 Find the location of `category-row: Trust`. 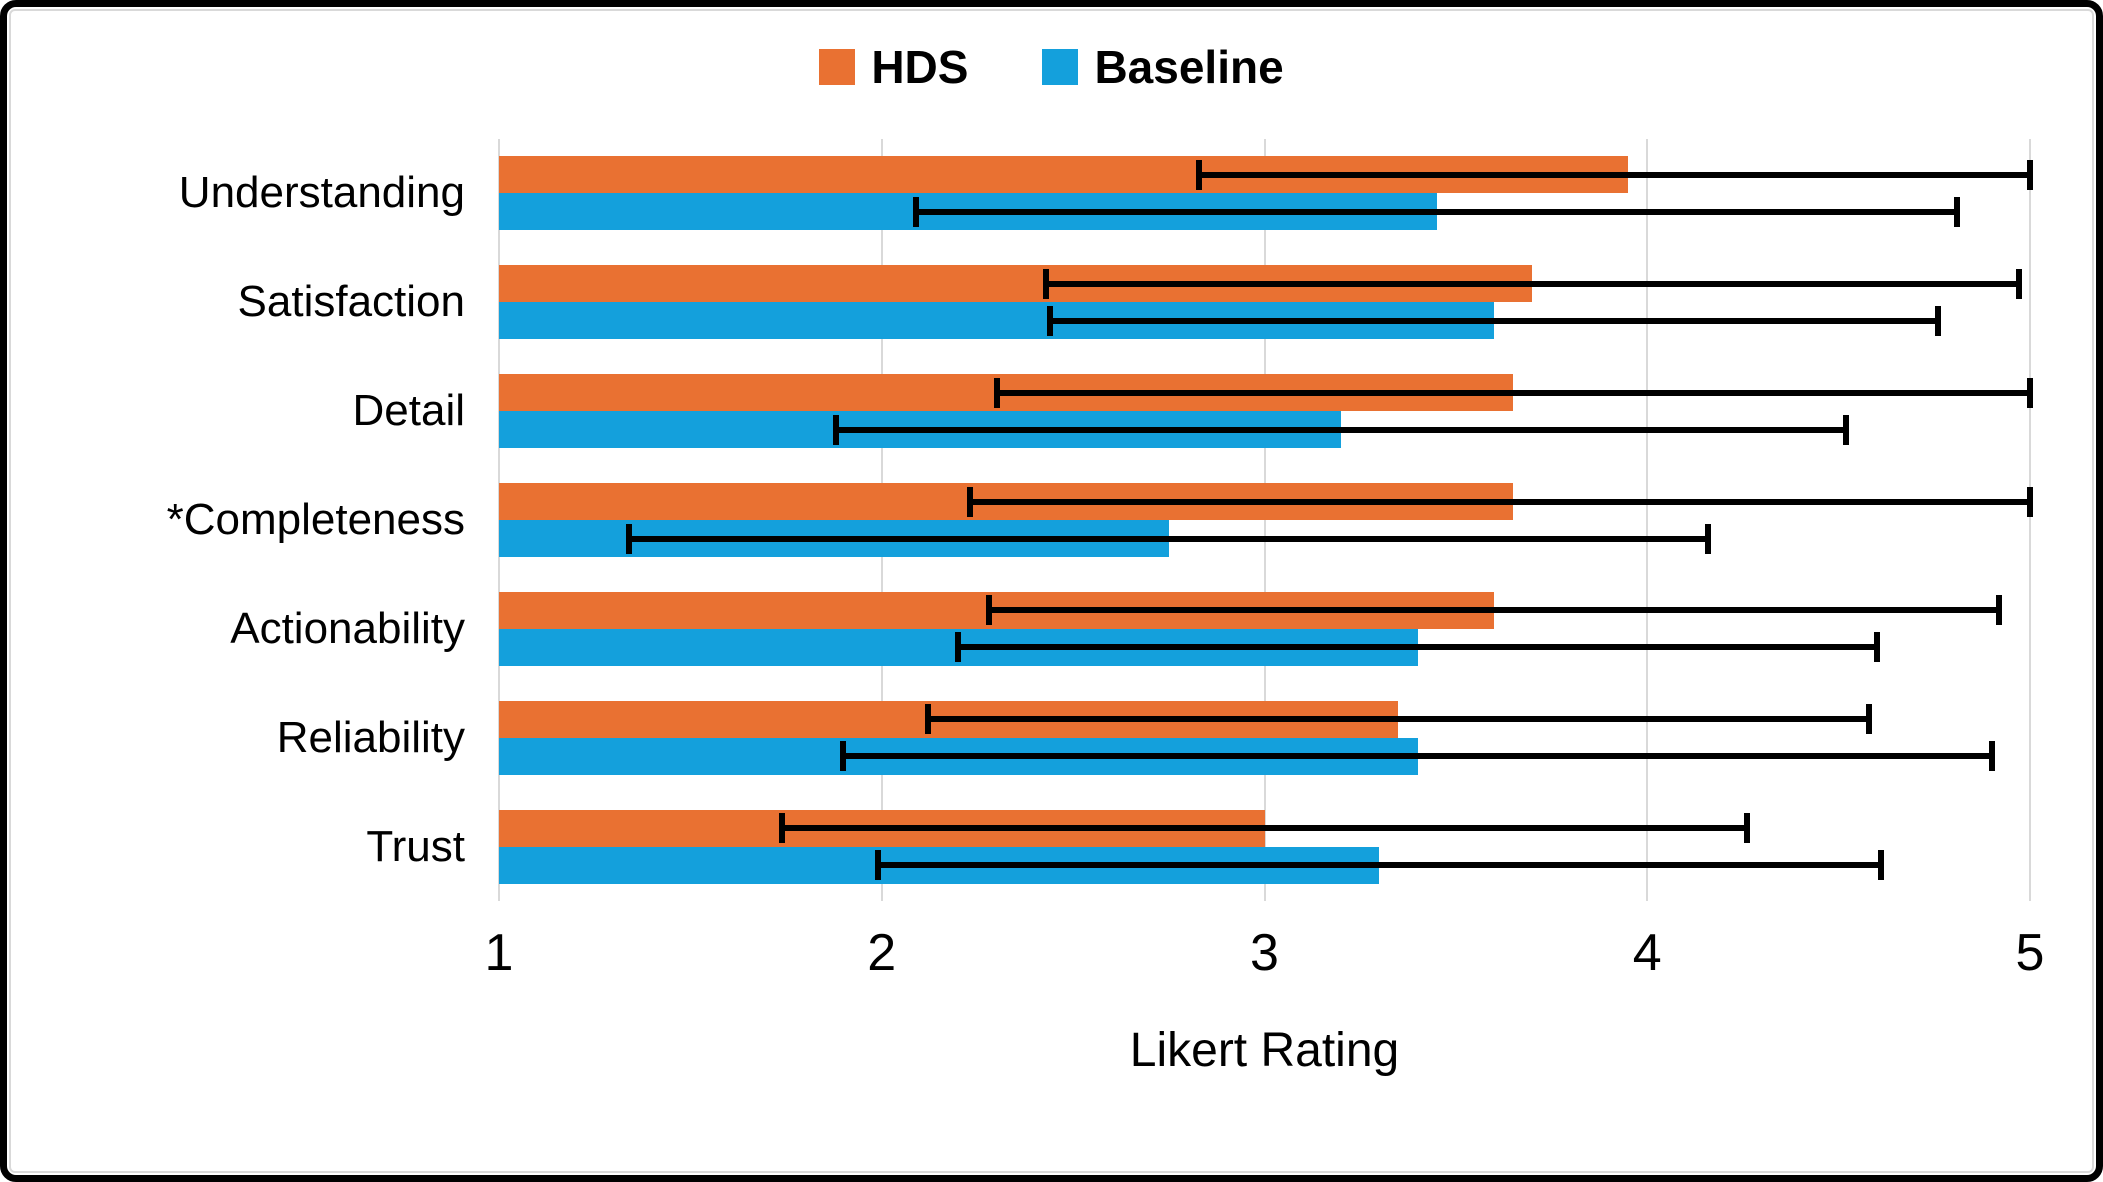

category-row: Trust is located at coordinates (1198, 846).